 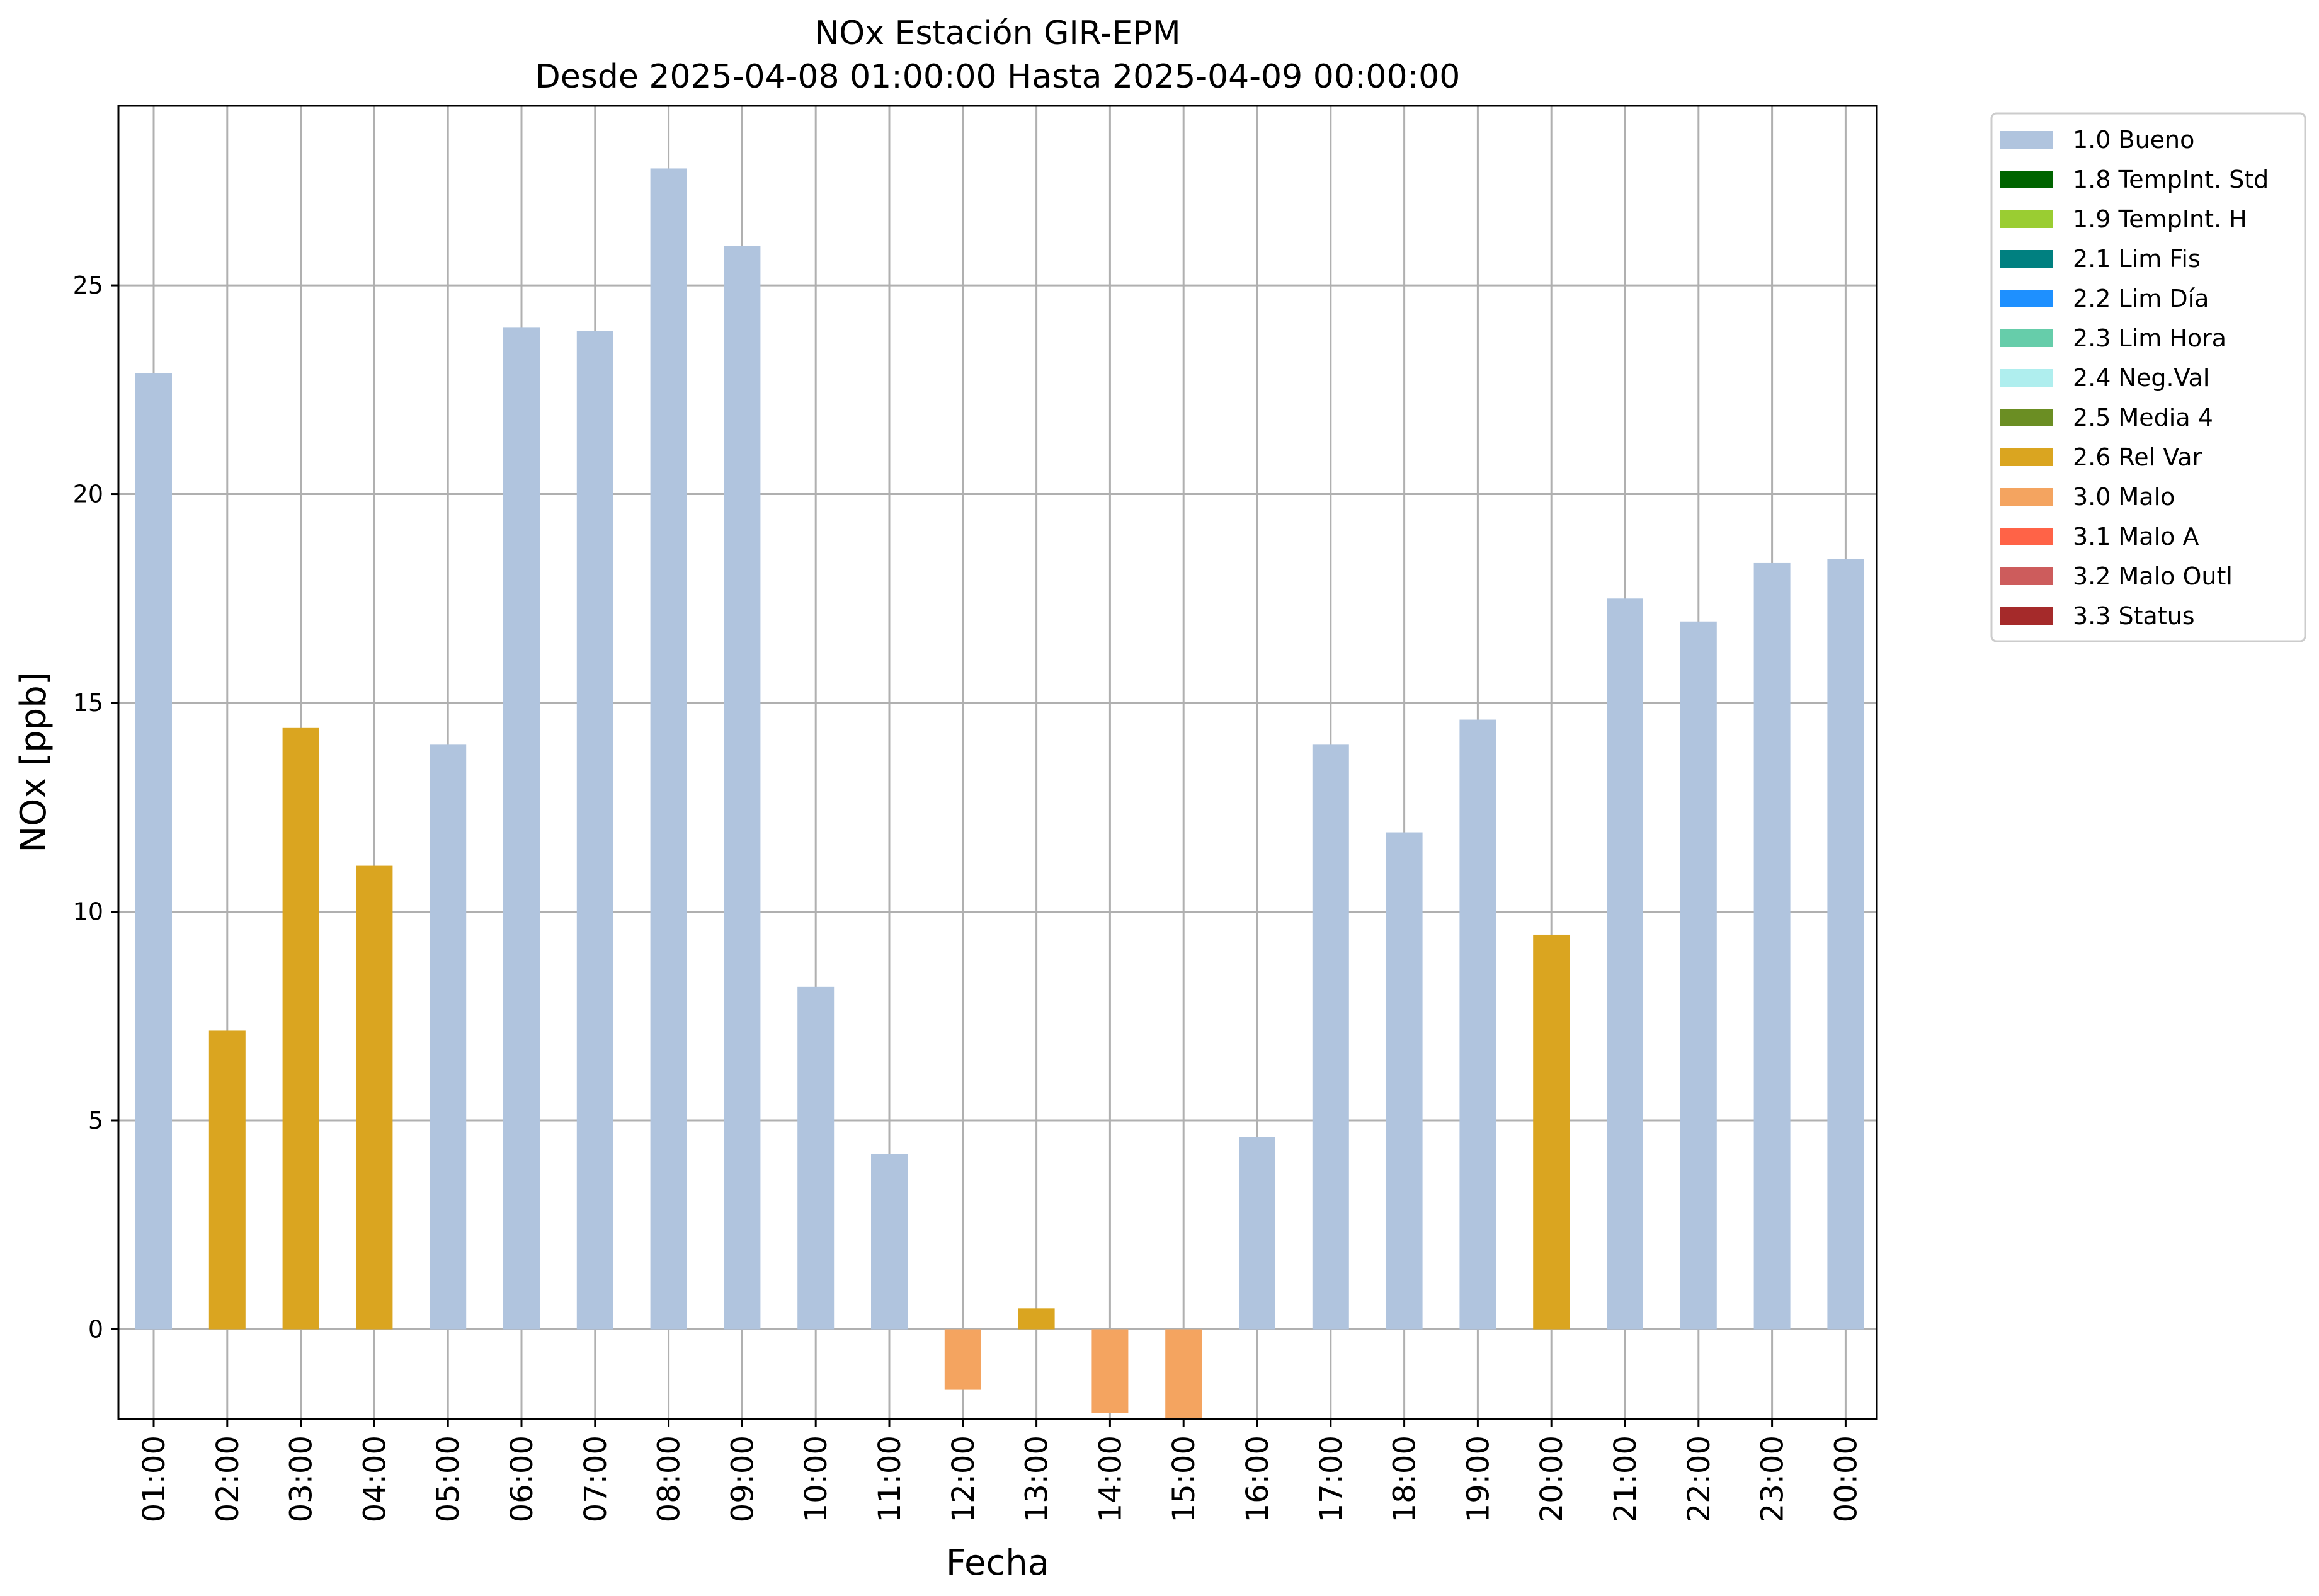 I want to click on x-tick-label: 15:00, so click(x=1184, y=1478).